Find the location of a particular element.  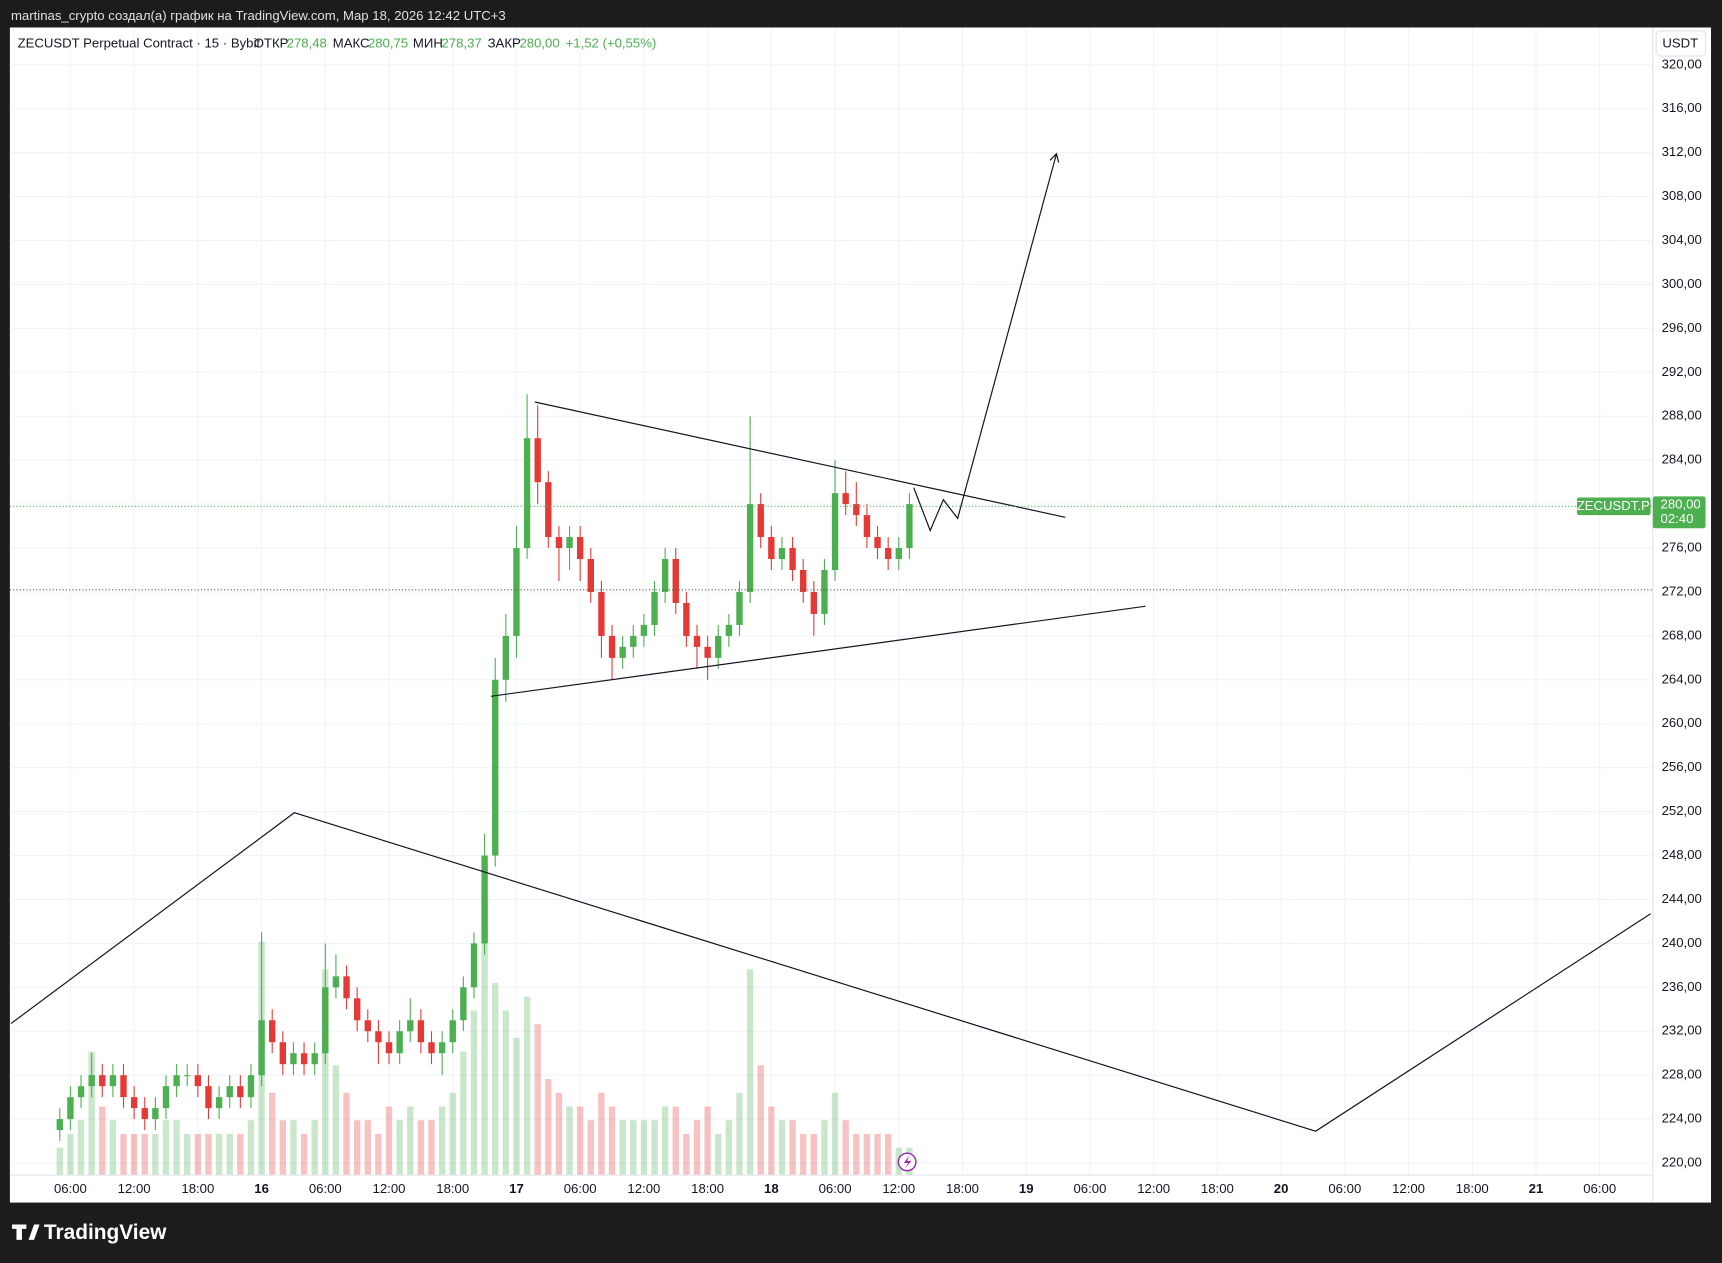

y-tick-label: 308,00 is located at coordinates (1682, 195).